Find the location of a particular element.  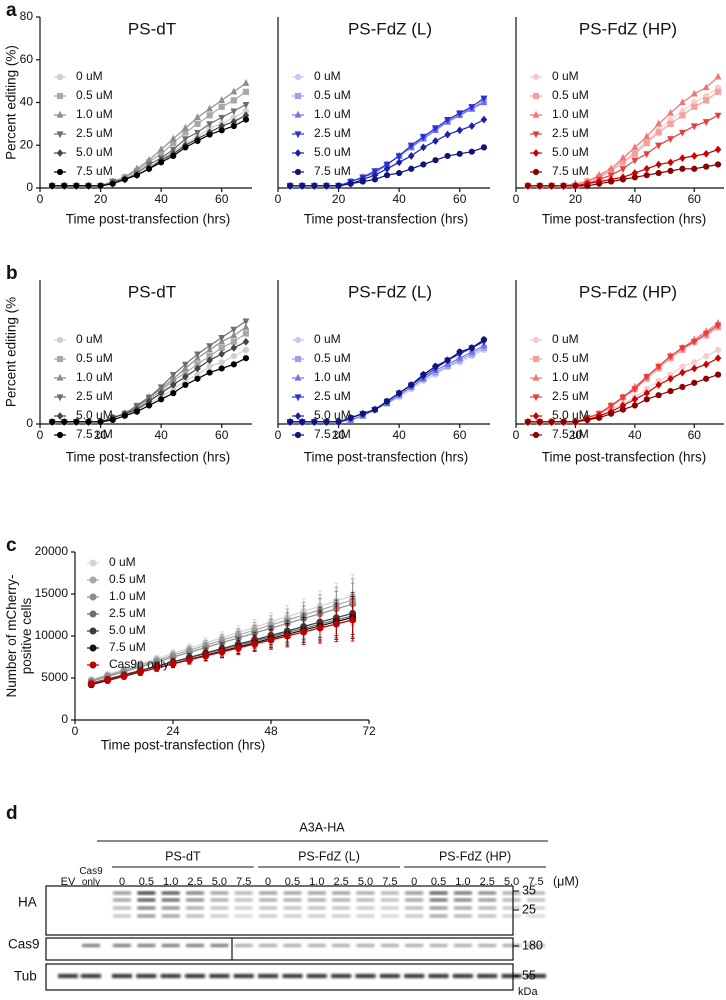

panel-label: d is located at coordinates (12, 813).